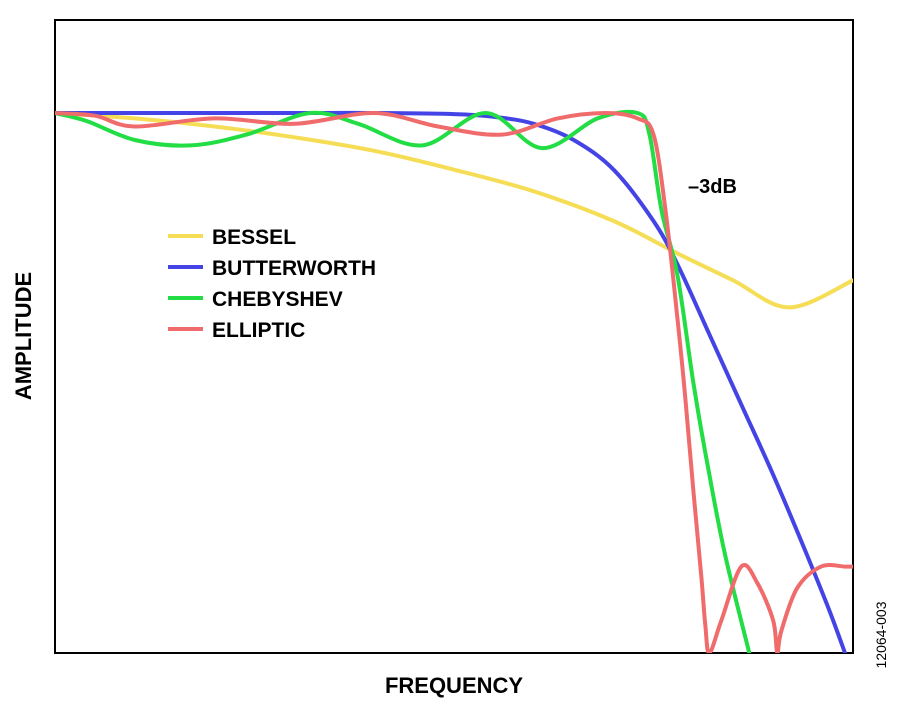 This screenshot has width=900, height=704. I want to click on legend: BESSEL BUTTERWORTH CHEBYSHEV ELLIPTIC, so click(272, 284).